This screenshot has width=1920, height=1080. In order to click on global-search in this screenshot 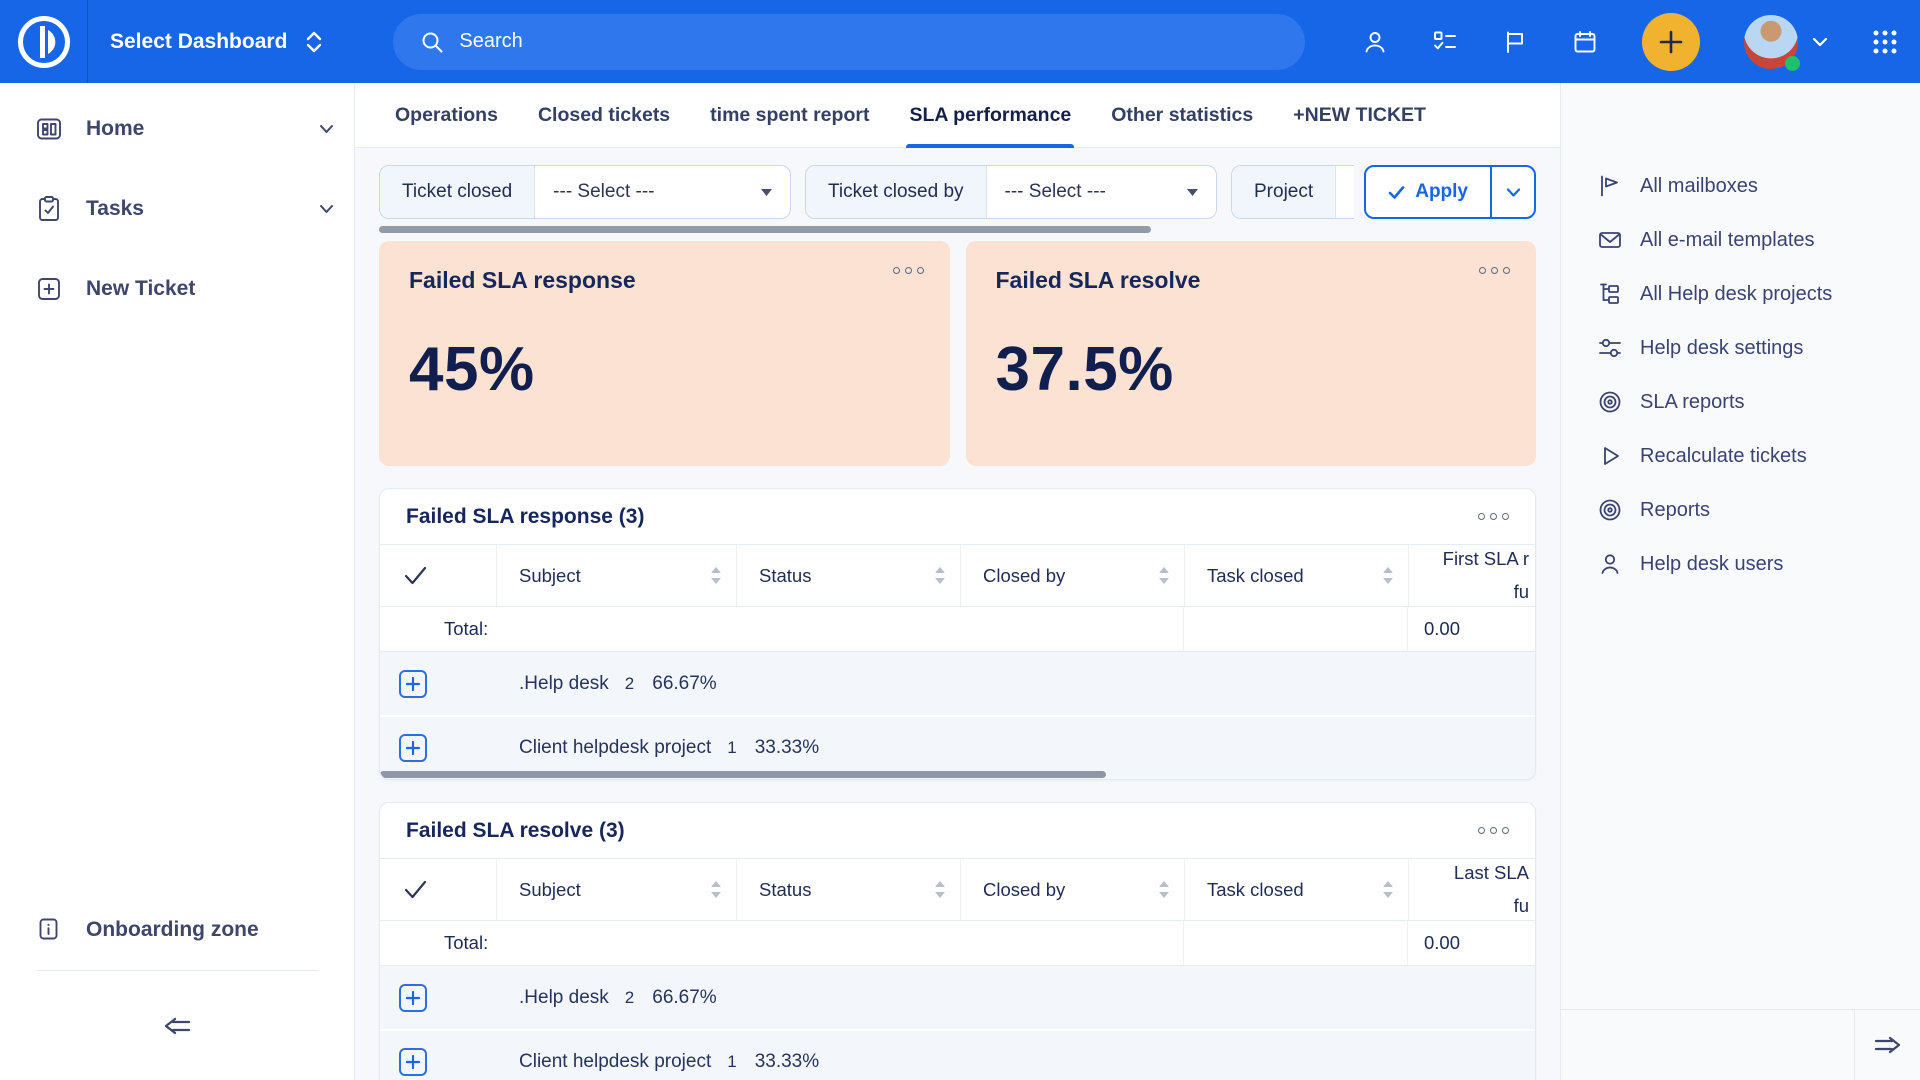, I will do `click(849, 41)`.